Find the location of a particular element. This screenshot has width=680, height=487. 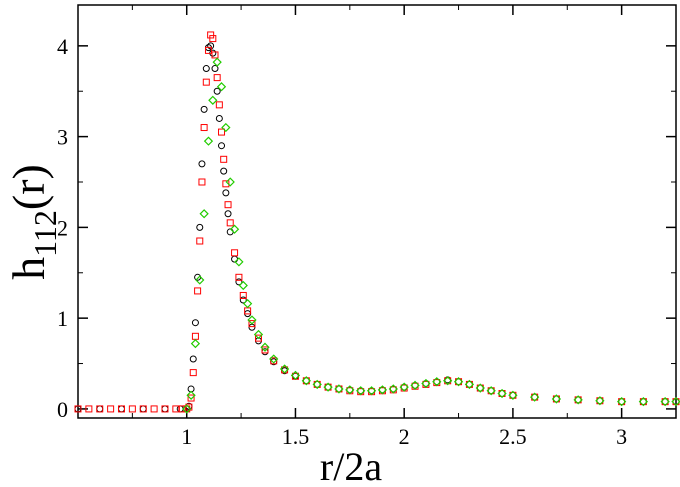

y-axis-title-suffix: (r) is located at coordinates (28, 187).